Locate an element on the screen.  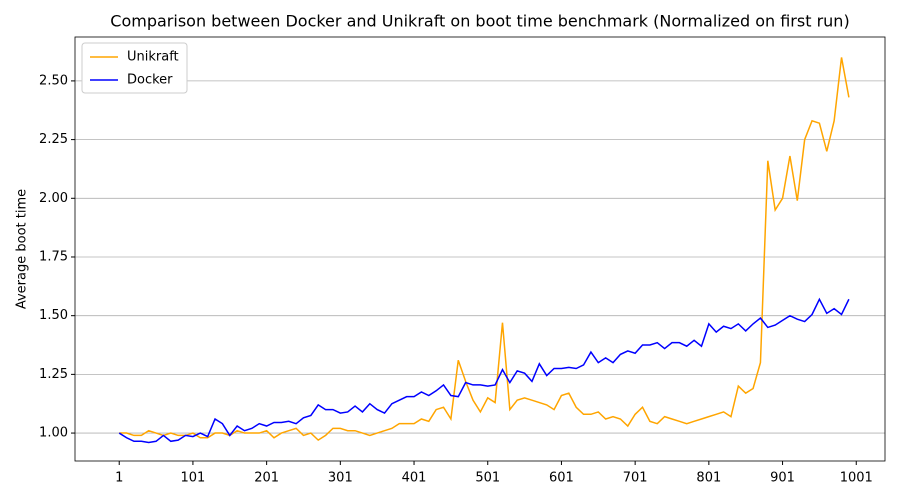
y-axis-label: Average boot time is located at coordinates (22, 249).